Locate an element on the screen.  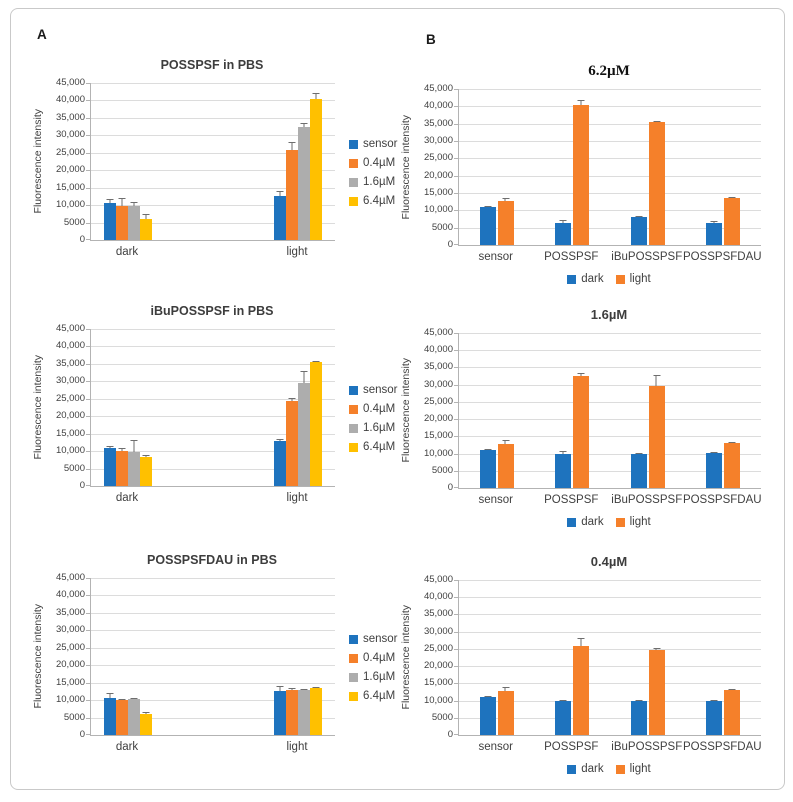
y-tick-label: 45,000 is located at coordinates (70, 82).